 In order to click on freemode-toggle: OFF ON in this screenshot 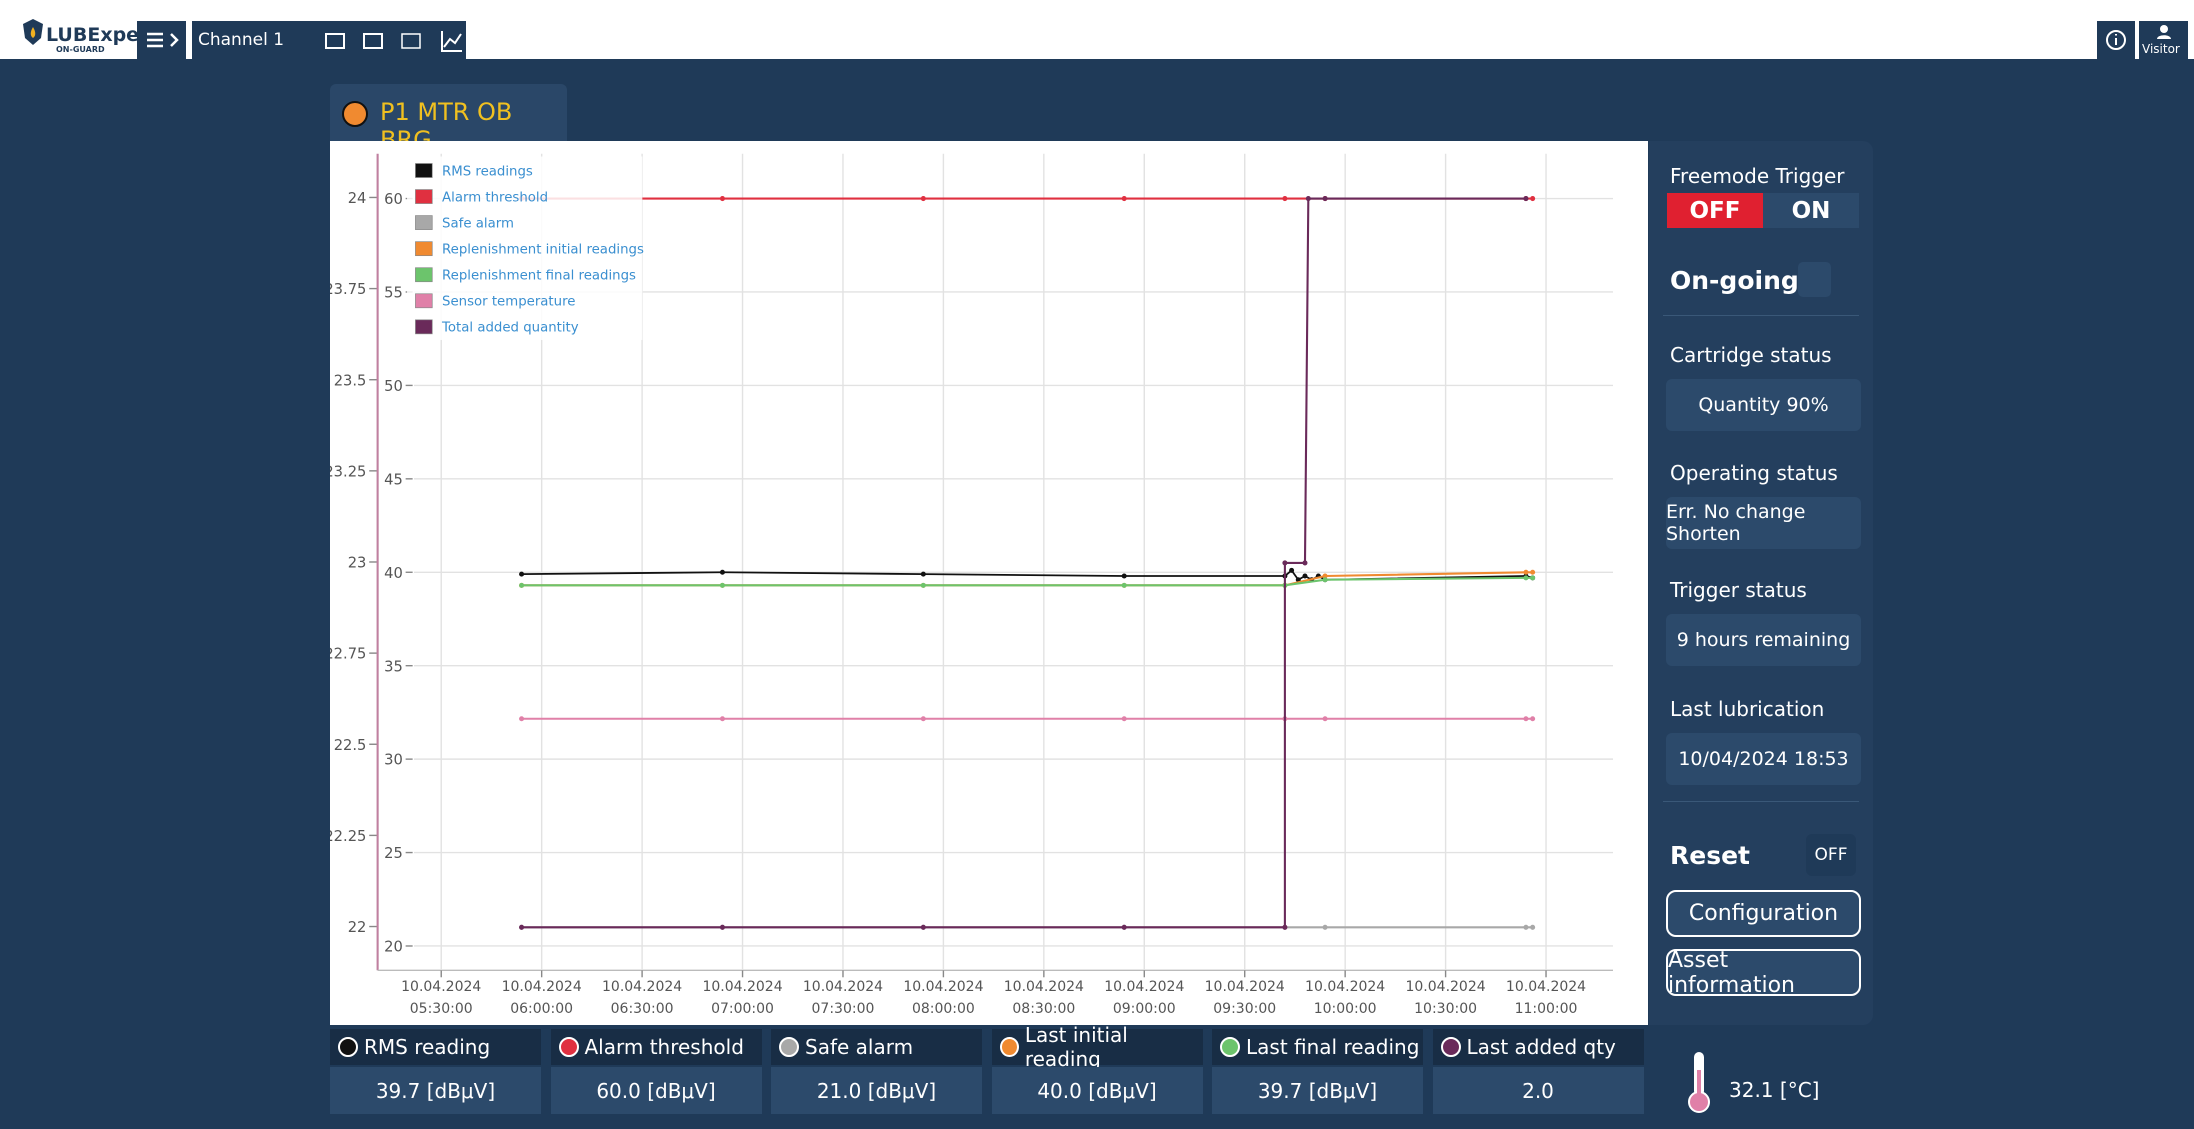, I will do `click(1763, 210)`.